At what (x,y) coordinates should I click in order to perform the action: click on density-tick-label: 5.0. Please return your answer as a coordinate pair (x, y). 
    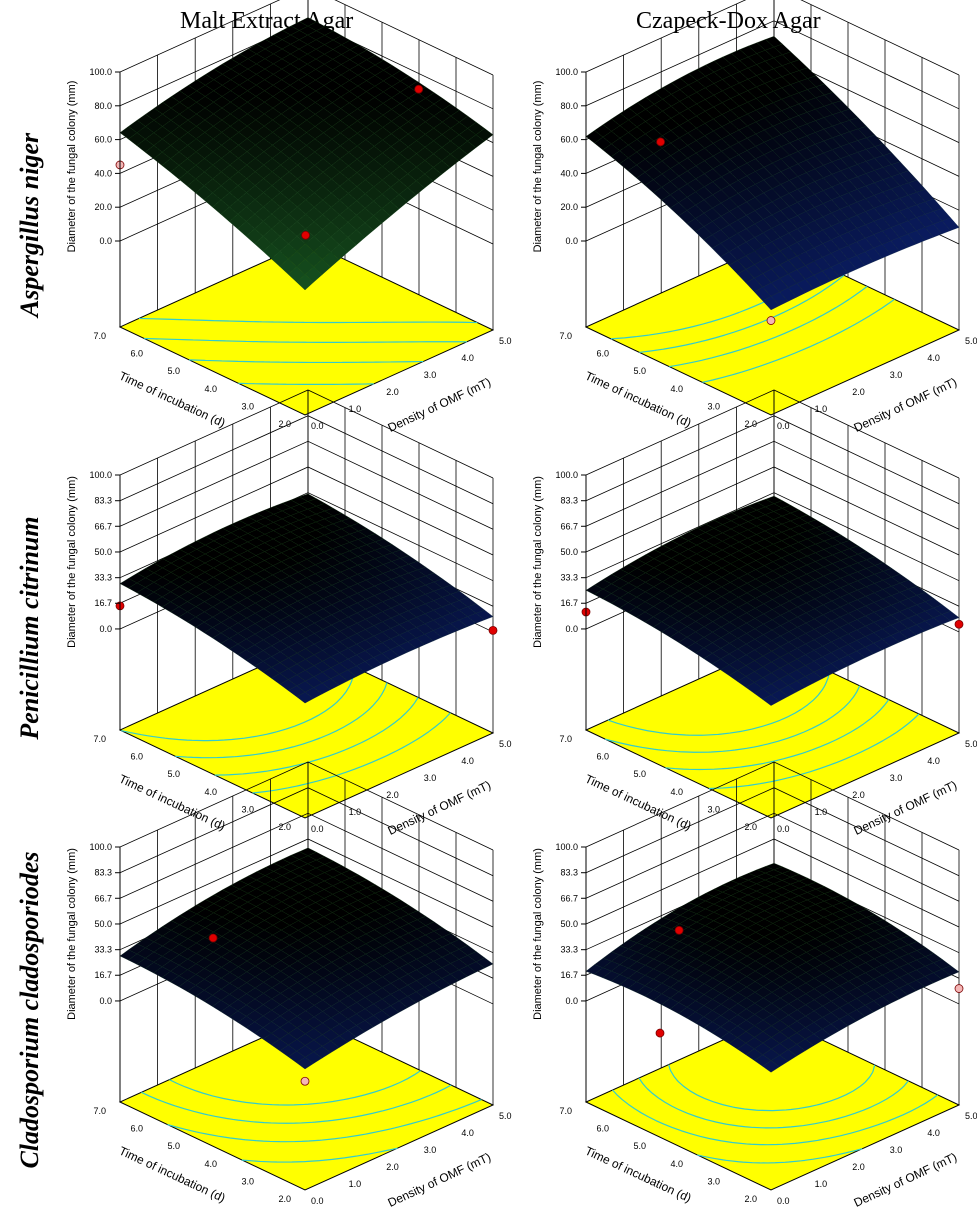
    Looking at the image, I should click on (971, 1116).